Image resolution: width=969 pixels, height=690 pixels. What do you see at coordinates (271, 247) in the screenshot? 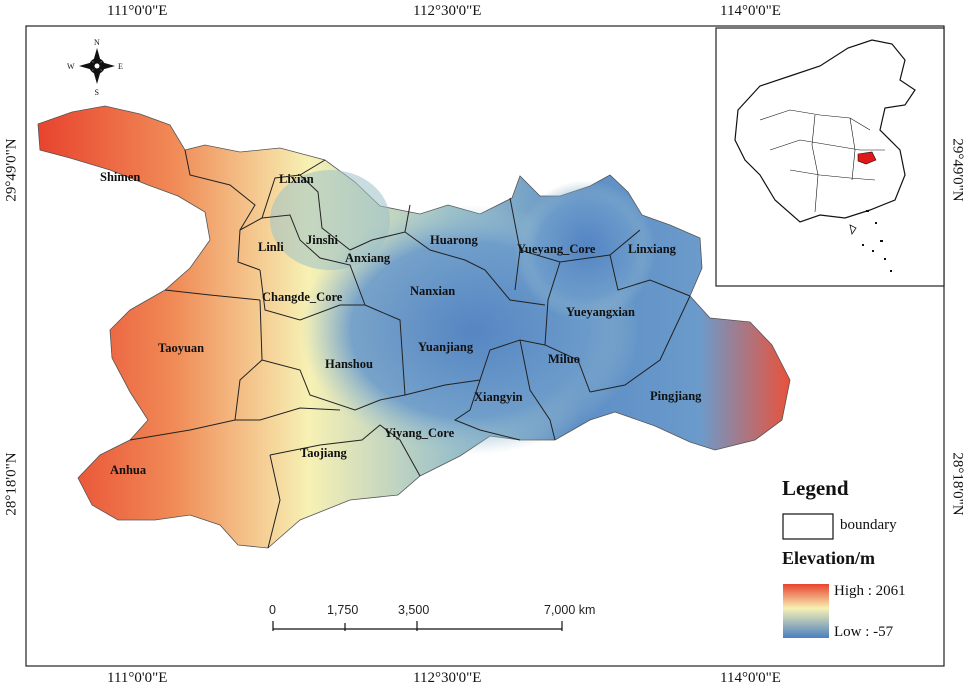
I see `place-label: Linli` at bounding box center [271, 247].